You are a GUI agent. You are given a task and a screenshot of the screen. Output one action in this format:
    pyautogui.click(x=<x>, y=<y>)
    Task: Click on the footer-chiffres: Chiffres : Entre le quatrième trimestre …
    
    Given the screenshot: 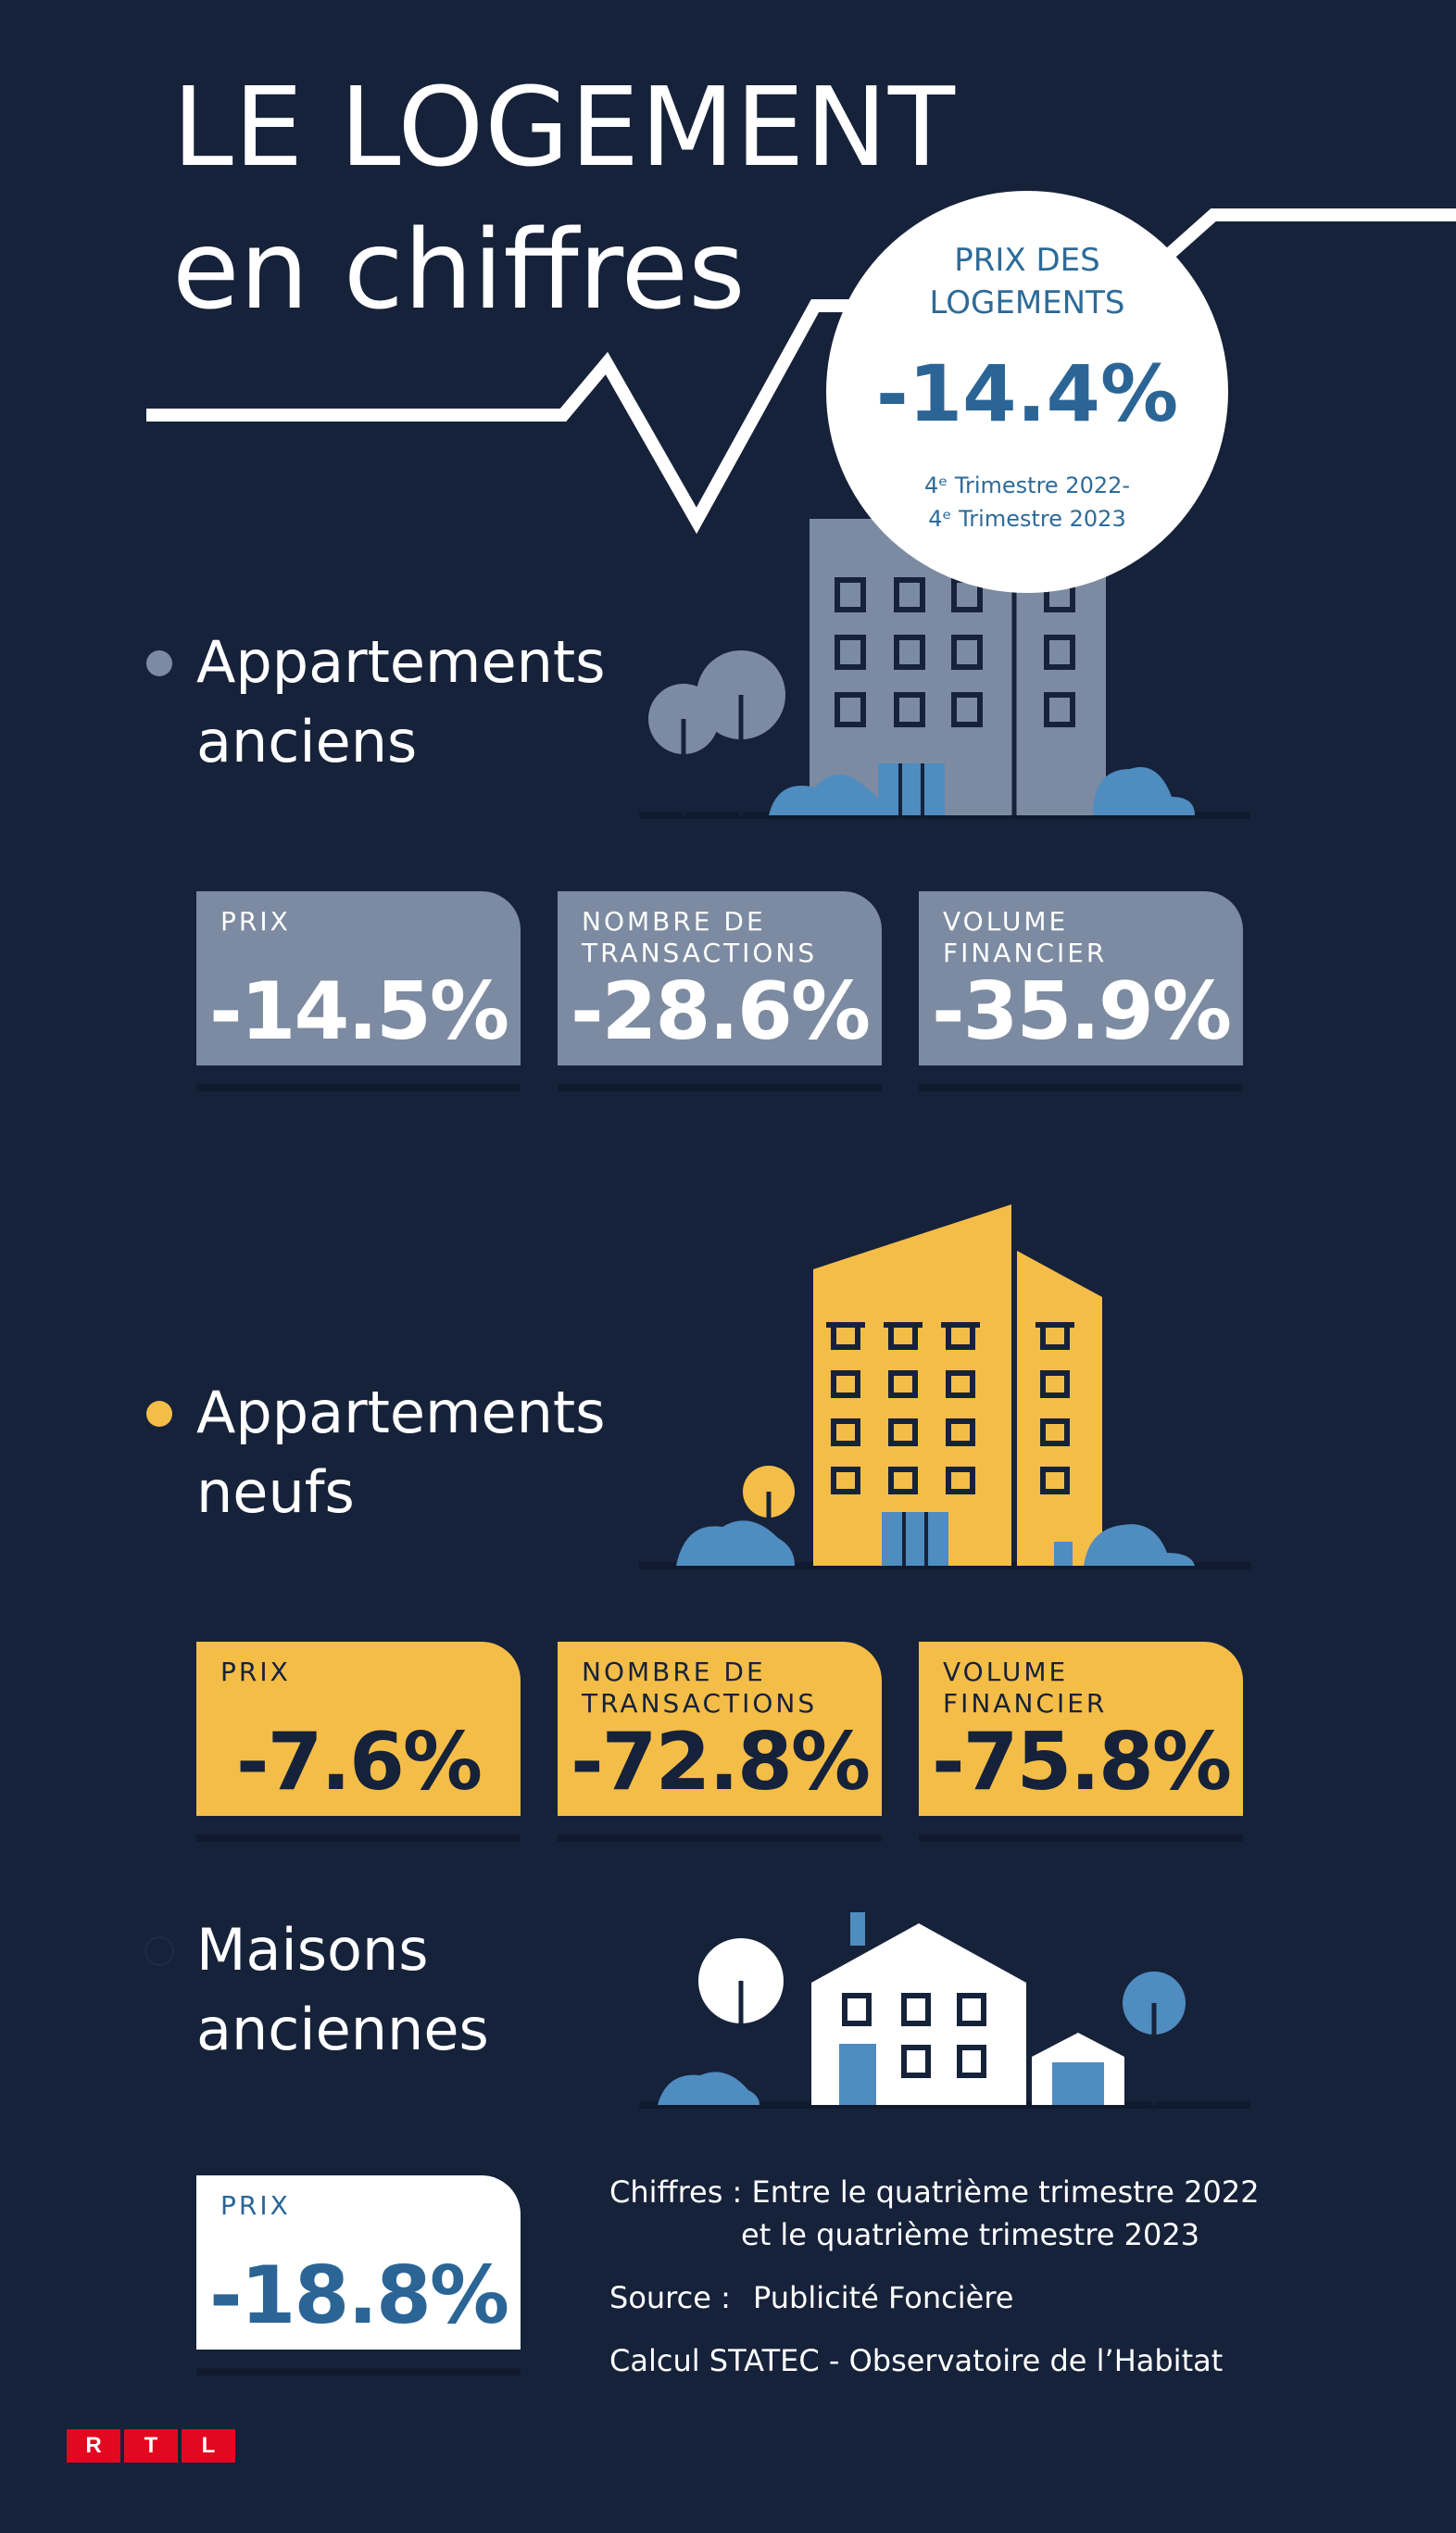 What is the action you would take?
    pyautogui.click(x=934, y=2192)
    